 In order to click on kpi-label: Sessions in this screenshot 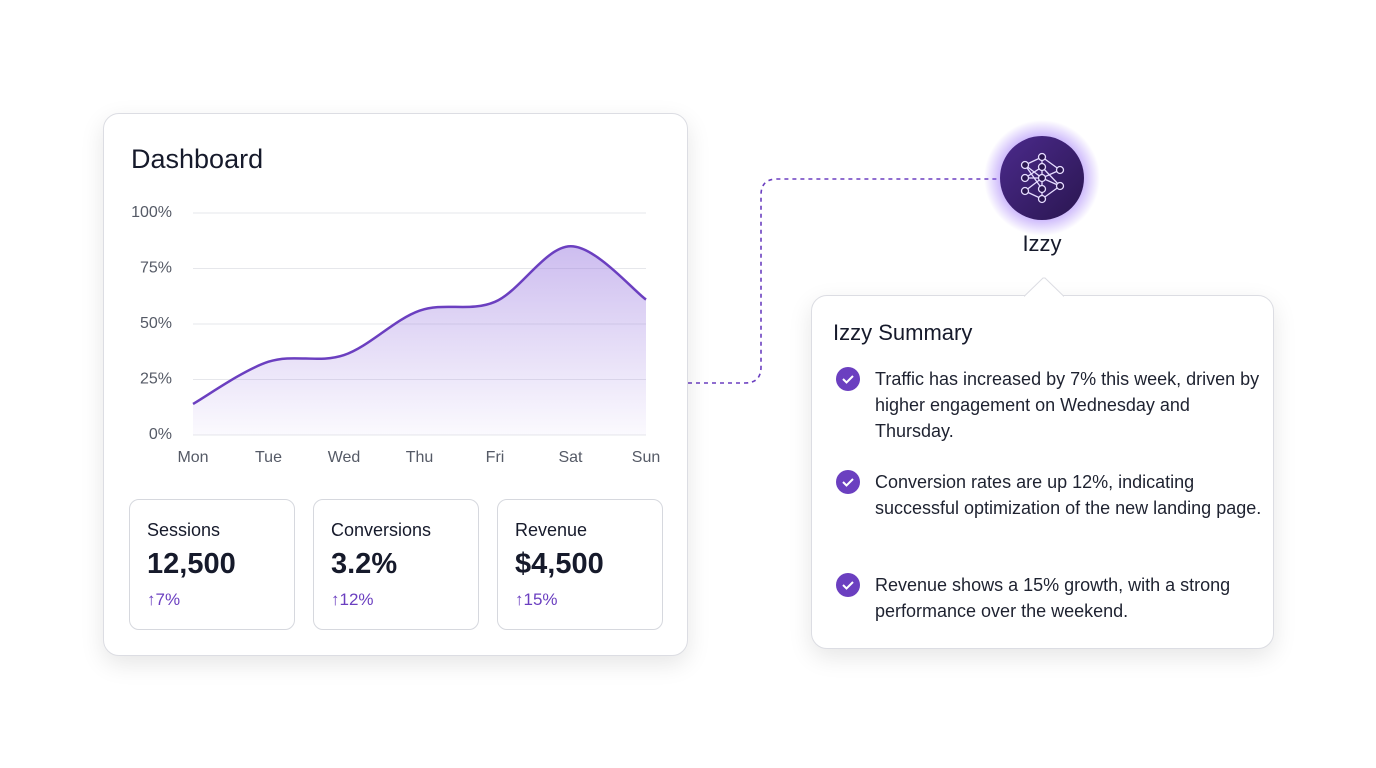, I will do `click(184, 530)`.